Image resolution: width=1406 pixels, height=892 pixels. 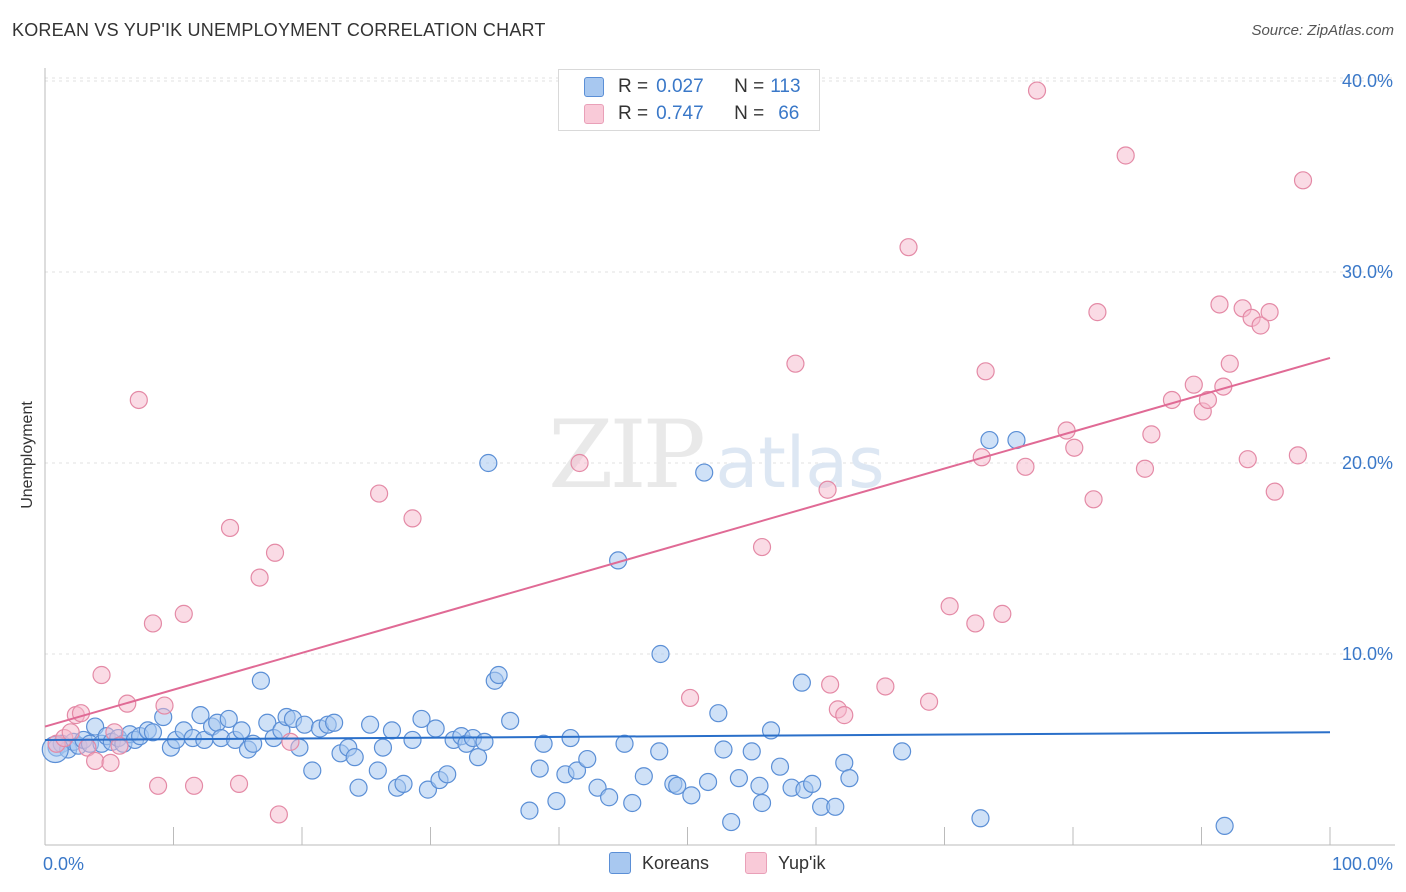 I want to click on legend-row-yupik: R = 0.747 N = 66, so click(x=691, y=114).